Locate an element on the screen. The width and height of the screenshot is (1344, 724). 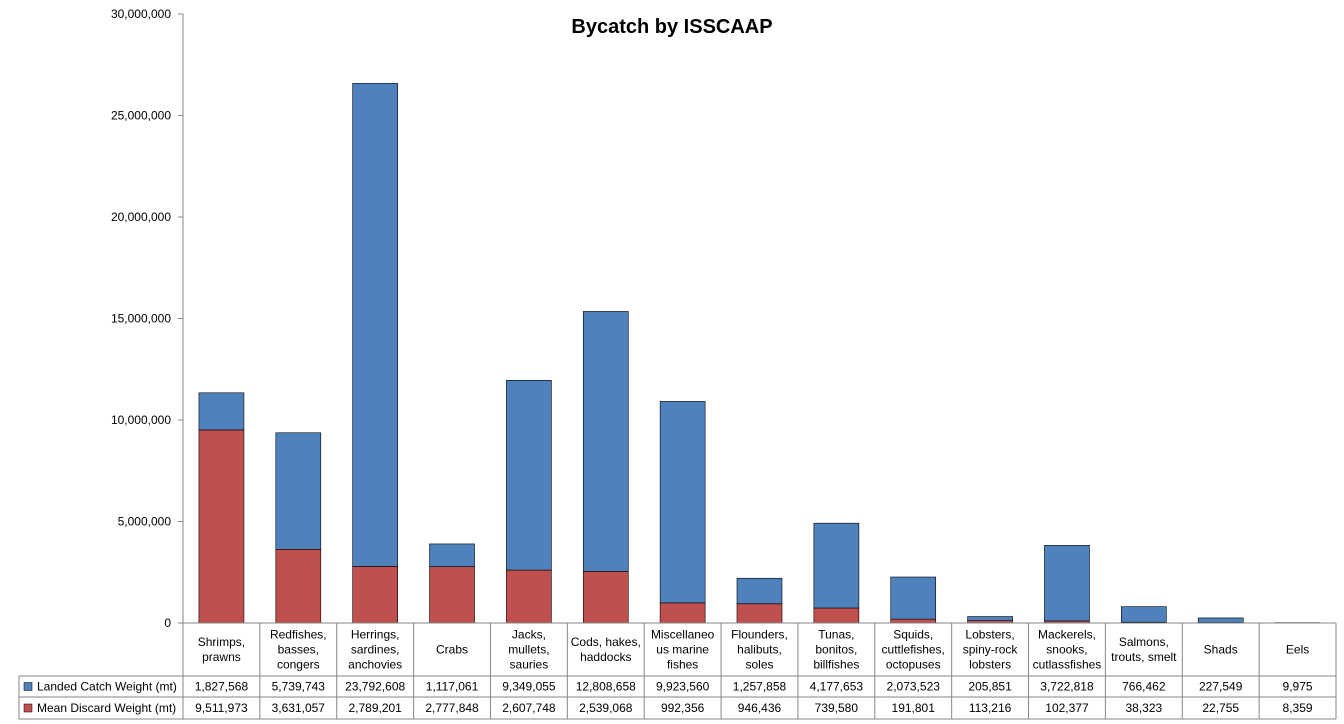
table-value-discard: 3,631,057 is located at coordinates (299, 708).